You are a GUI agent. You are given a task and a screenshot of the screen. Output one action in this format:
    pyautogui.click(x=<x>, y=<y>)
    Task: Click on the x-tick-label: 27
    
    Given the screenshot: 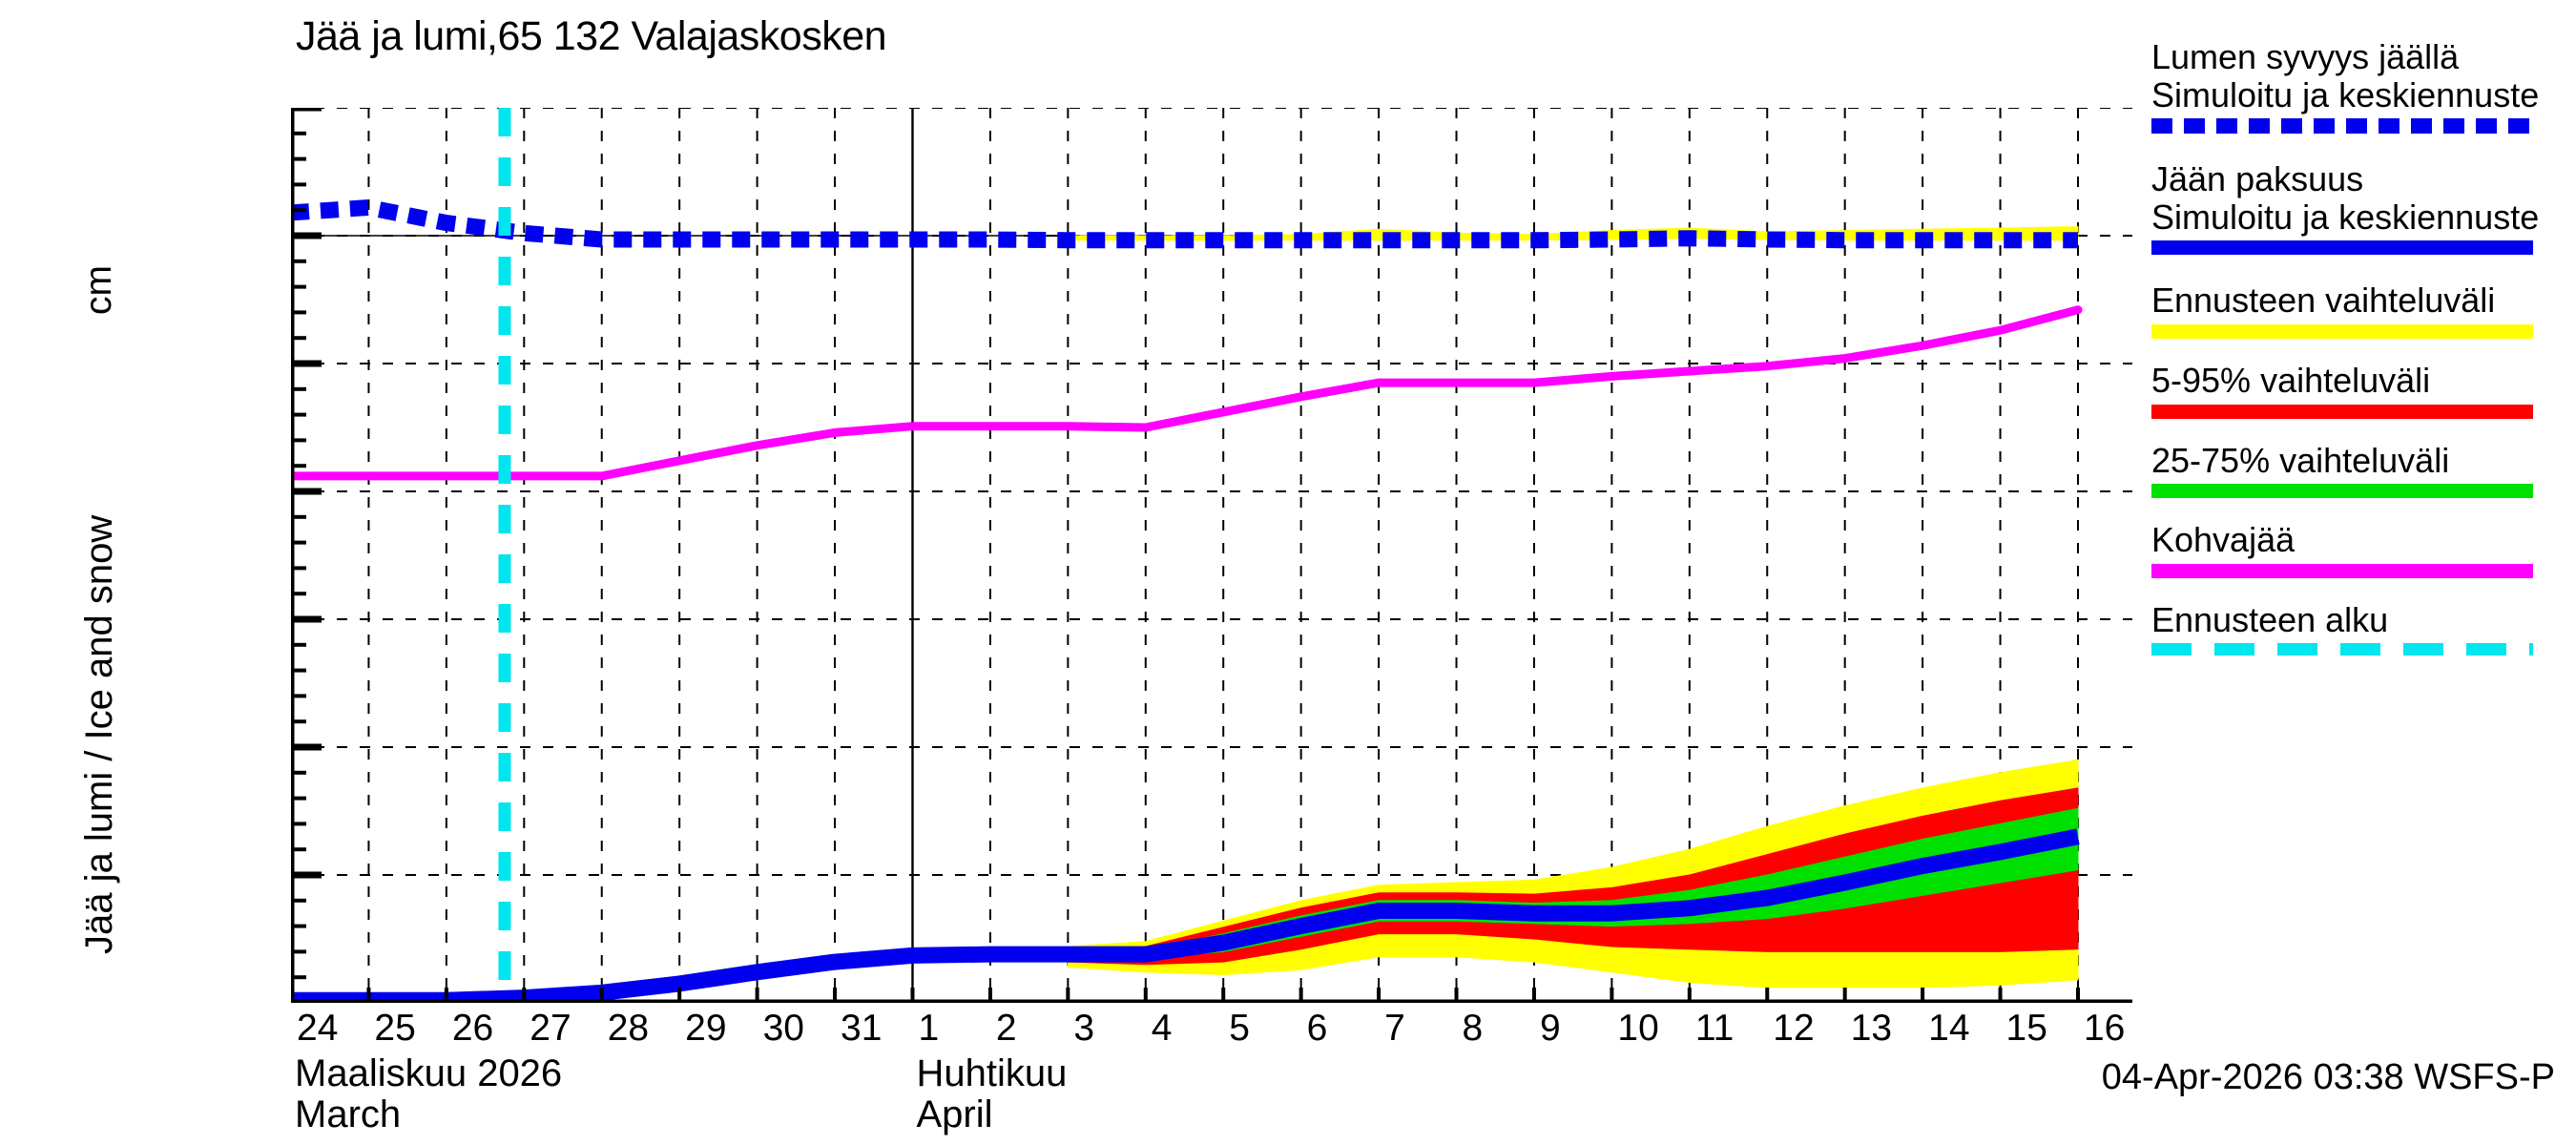 What is the action you would take?
    pyautogui.click(x=550, y=1029)
    